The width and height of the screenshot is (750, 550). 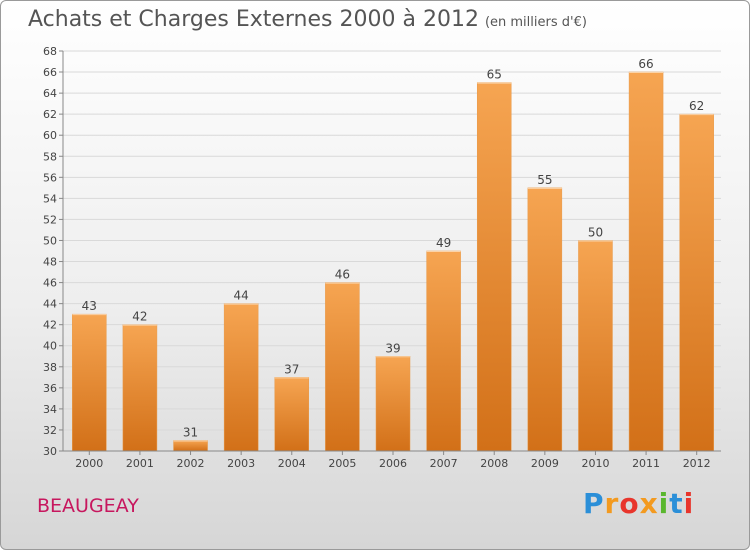 What do you see at coordinates (140, 463) in the screenshot?
I see `x-tick-label: 2001` at bounding box center [140, 463].